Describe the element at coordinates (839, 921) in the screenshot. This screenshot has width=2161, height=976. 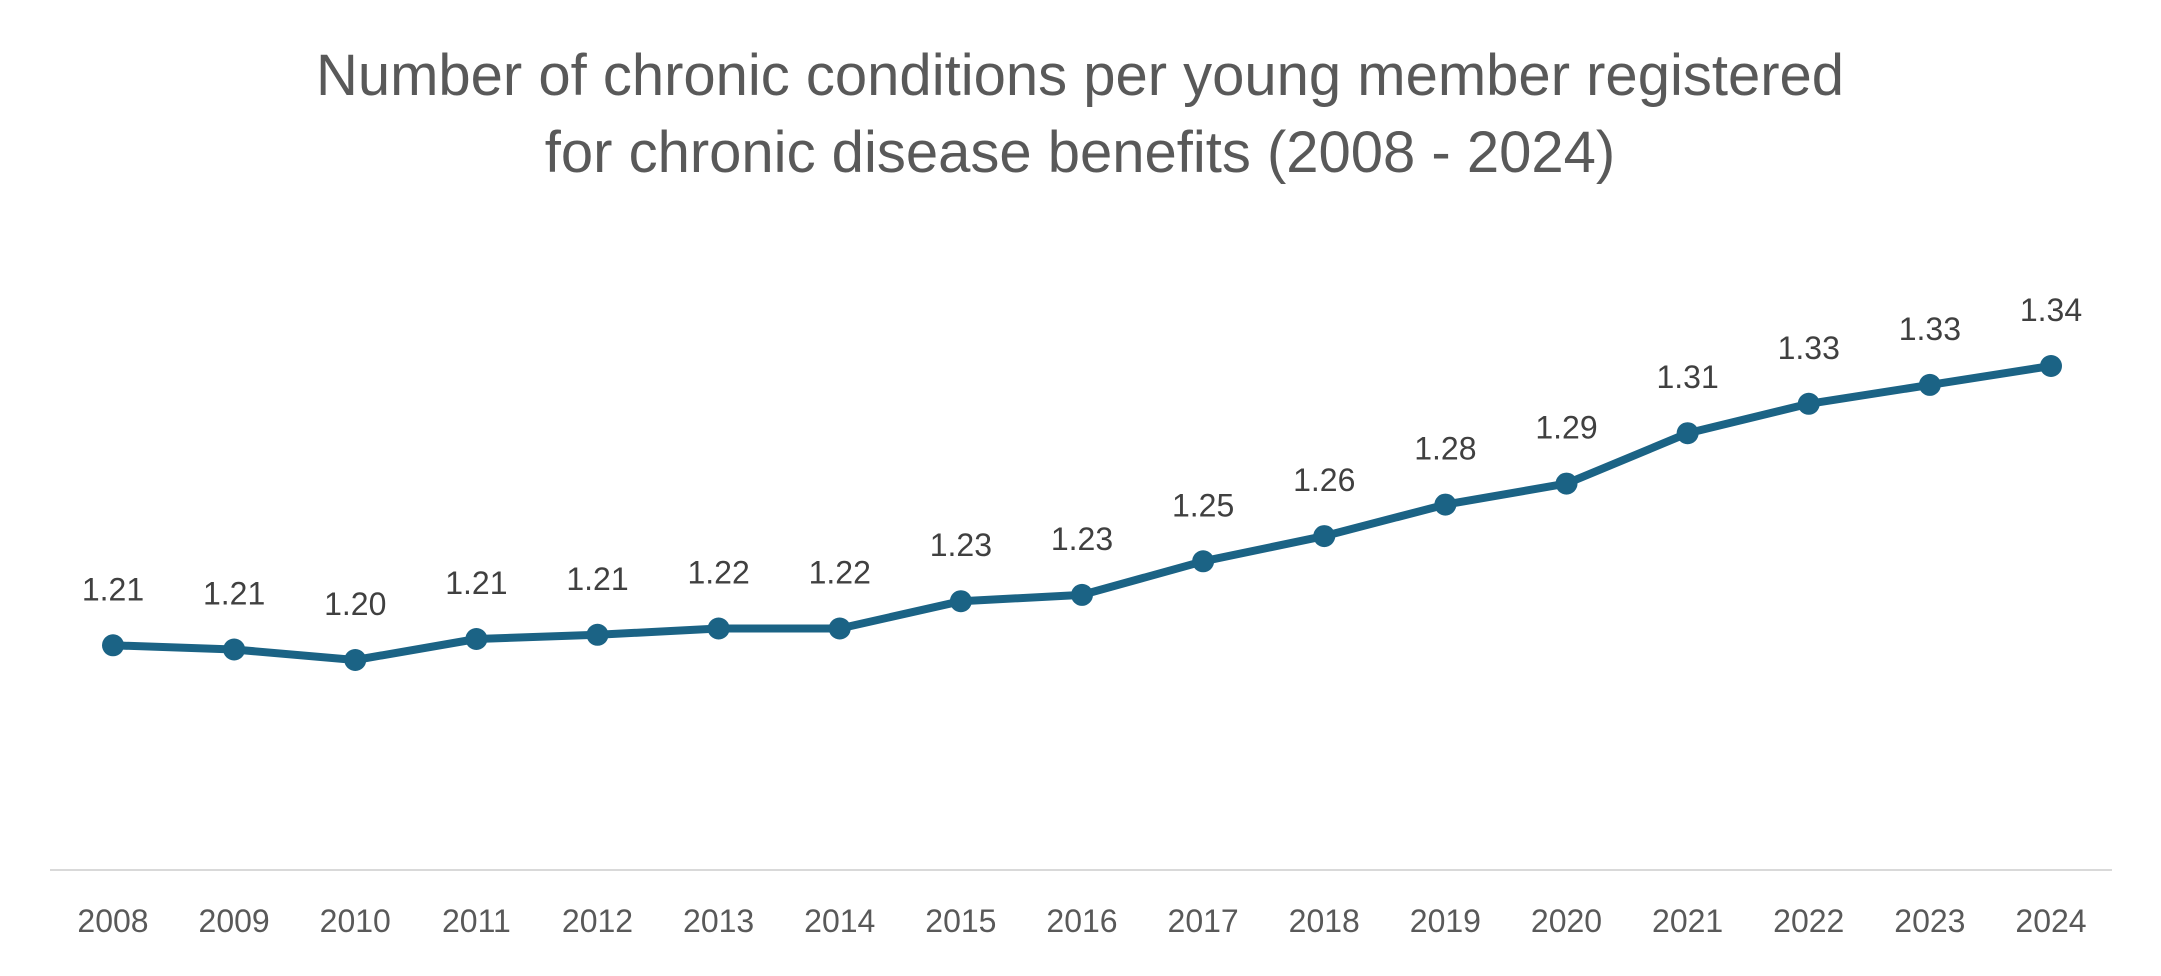
I see `x-tick-label-2014: 2014` at that location.